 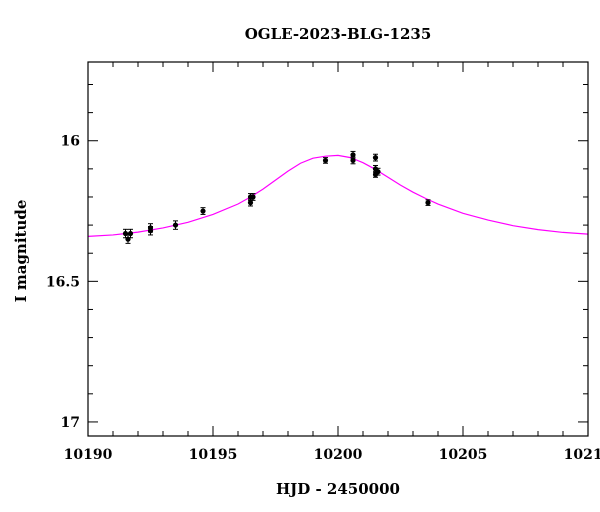 What do you see at coordinates (338, 195) in the screenshot?
I see `model-curve` at bounding box center [338, 195].